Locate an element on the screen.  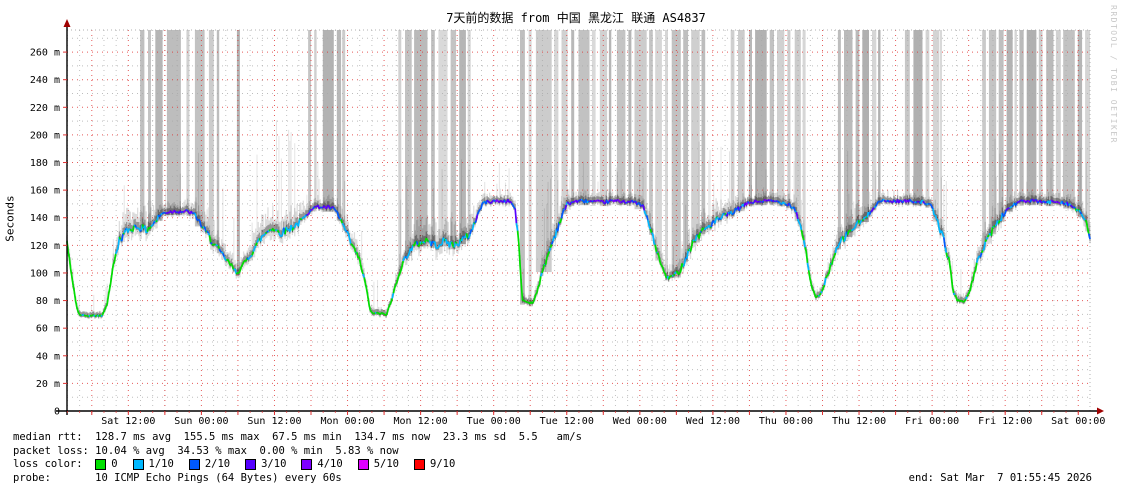
x-tick-label: Sun 00:00 is located at coordinates (201, 421).